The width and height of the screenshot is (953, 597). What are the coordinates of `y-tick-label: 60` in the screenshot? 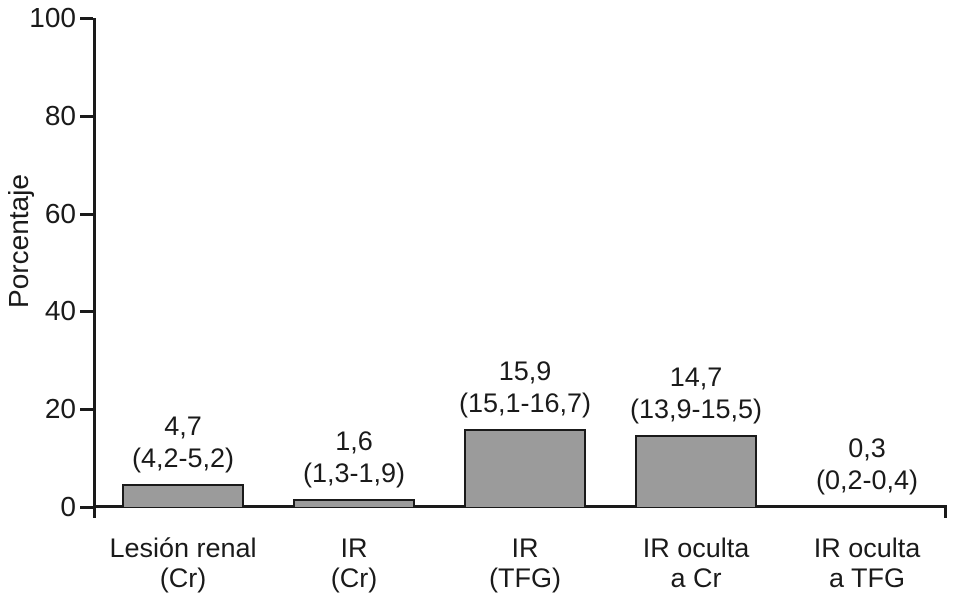 It's located at (60, 213).